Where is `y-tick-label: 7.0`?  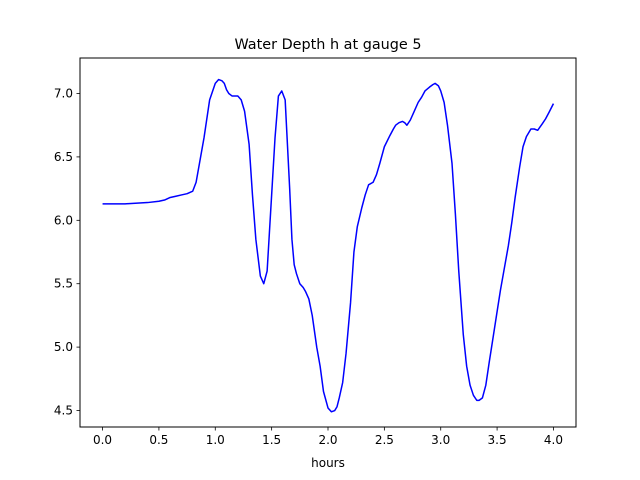
y-tick-label: 7.0 is located at coordinates (63, 94).